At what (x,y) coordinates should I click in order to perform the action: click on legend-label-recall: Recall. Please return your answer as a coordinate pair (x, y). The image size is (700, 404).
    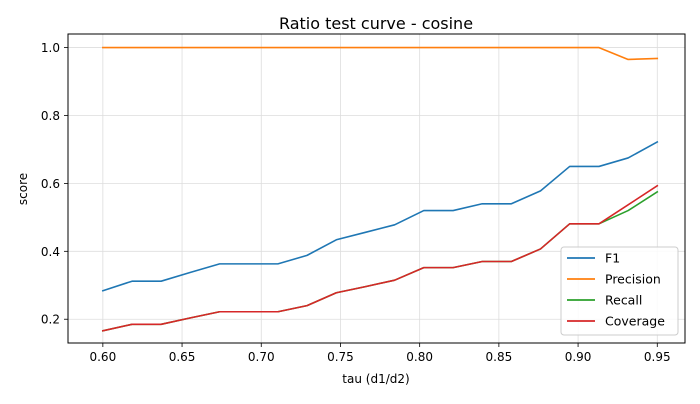
    Looking at the image, I should click on (623, 300).